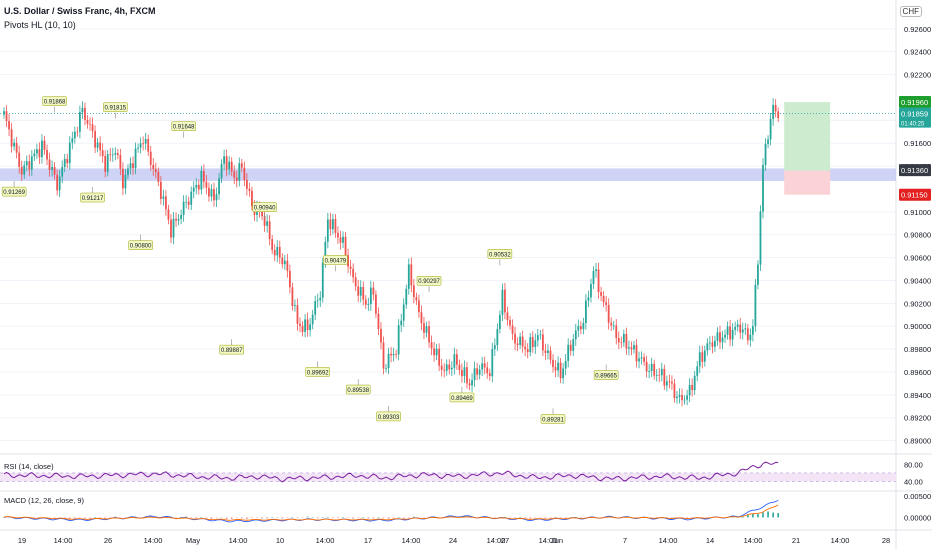 The width and height of the screenshot is (932, 550). I want to click on y-tick-label: 0.89000, so click(917, 441).